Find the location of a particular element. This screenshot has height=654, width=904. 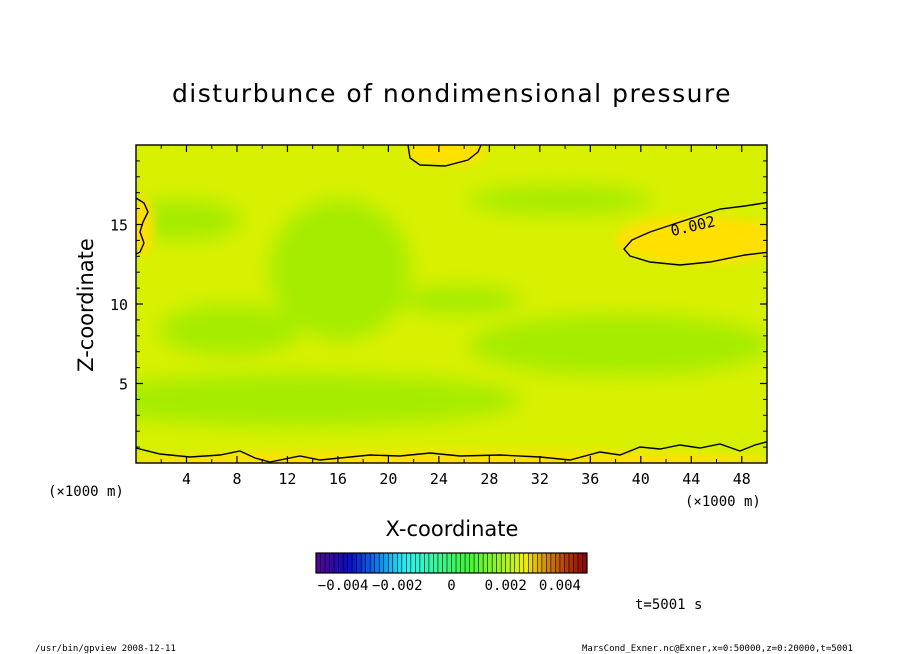

y-tick-label-10: 10 is located at coordinates (119, 305).